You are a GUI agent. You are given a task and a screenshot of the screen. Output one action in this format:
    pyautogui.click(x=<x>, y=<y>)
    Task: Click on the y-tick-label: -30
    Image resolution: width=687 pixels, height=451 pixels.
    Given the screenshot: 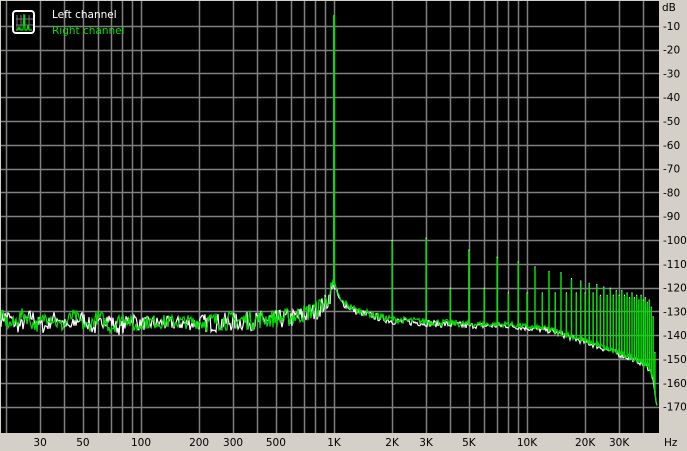 What is the action you would take?
    pyautogui.click(x=671, y=74)
    